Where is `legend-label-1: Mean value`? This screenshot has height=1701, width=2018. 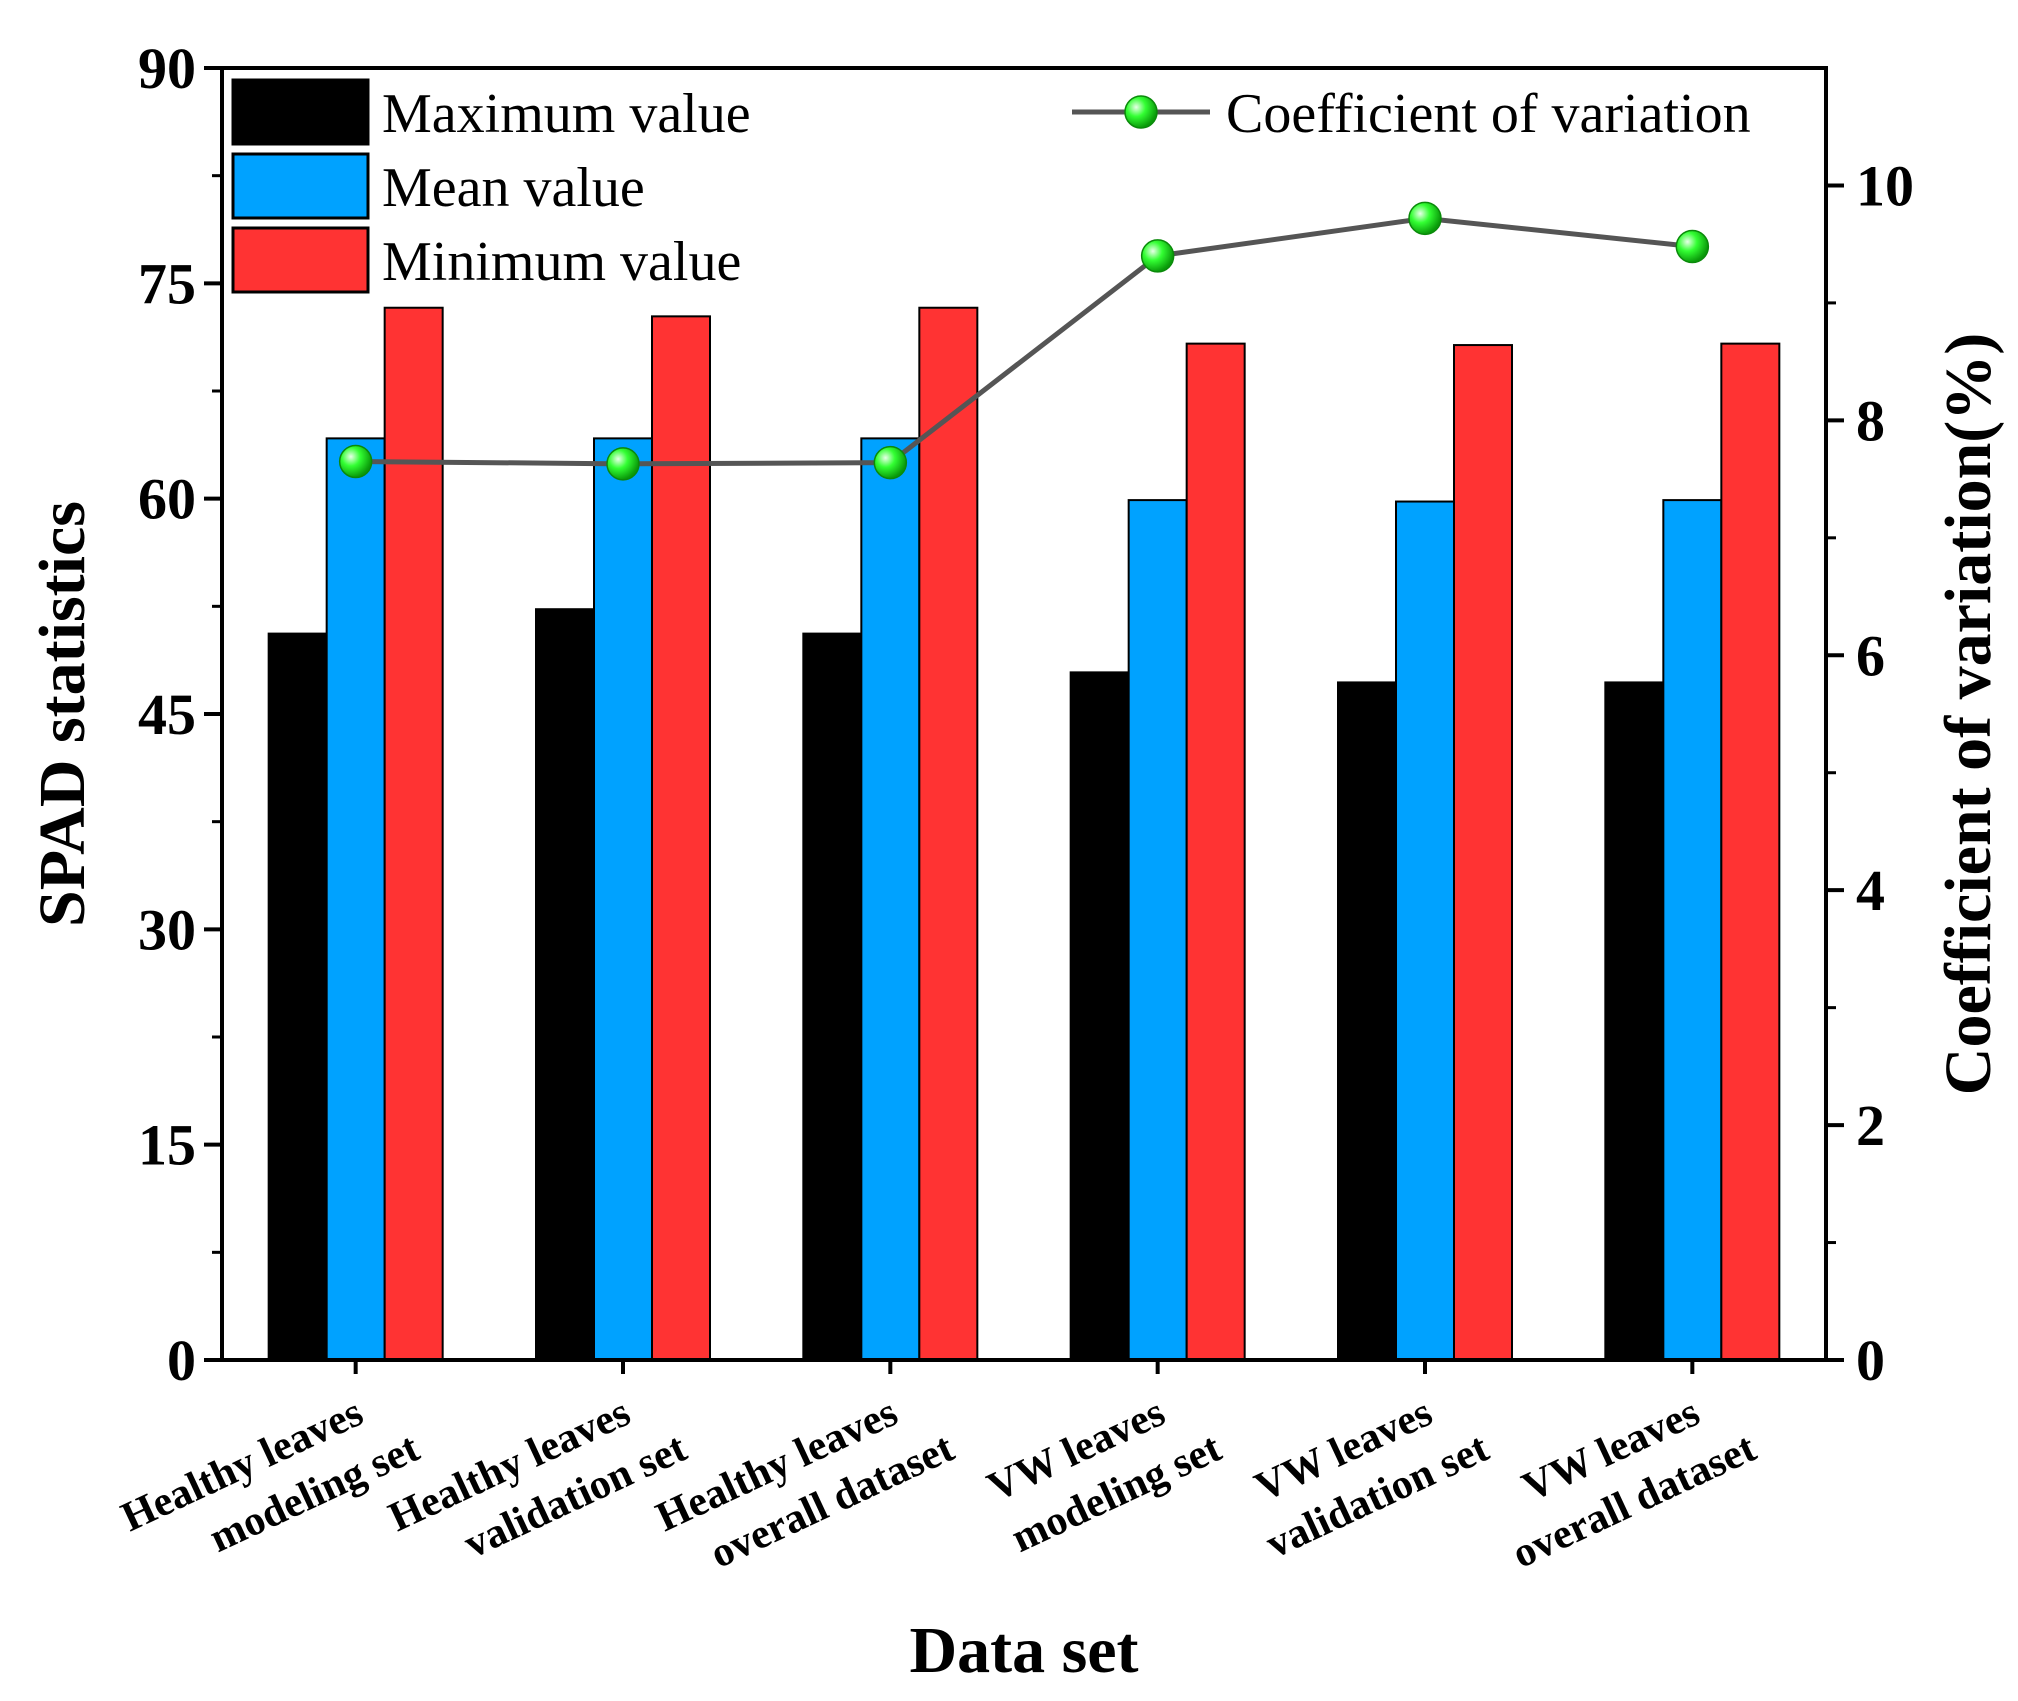
legend-label-1: Mean value is located at coordinates (513, 188).